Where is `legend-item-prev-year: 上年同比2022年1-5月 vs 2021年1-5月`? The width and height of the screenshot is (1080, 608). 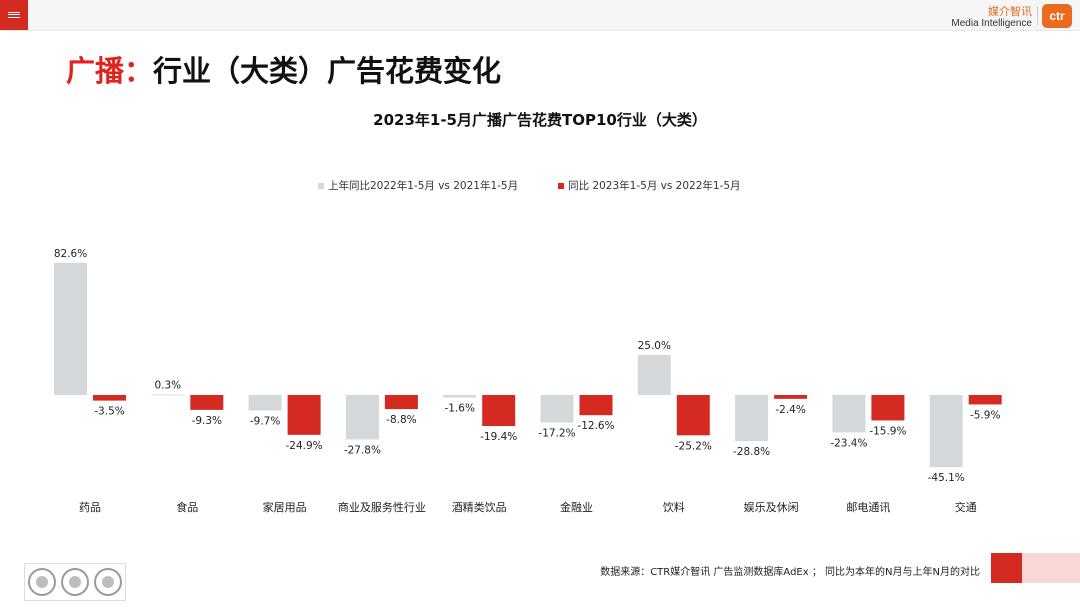 legend-item-prev-year: 上年同比2022年1-5月 vs 2021年1-5月 is located at coordinates (418, 185).